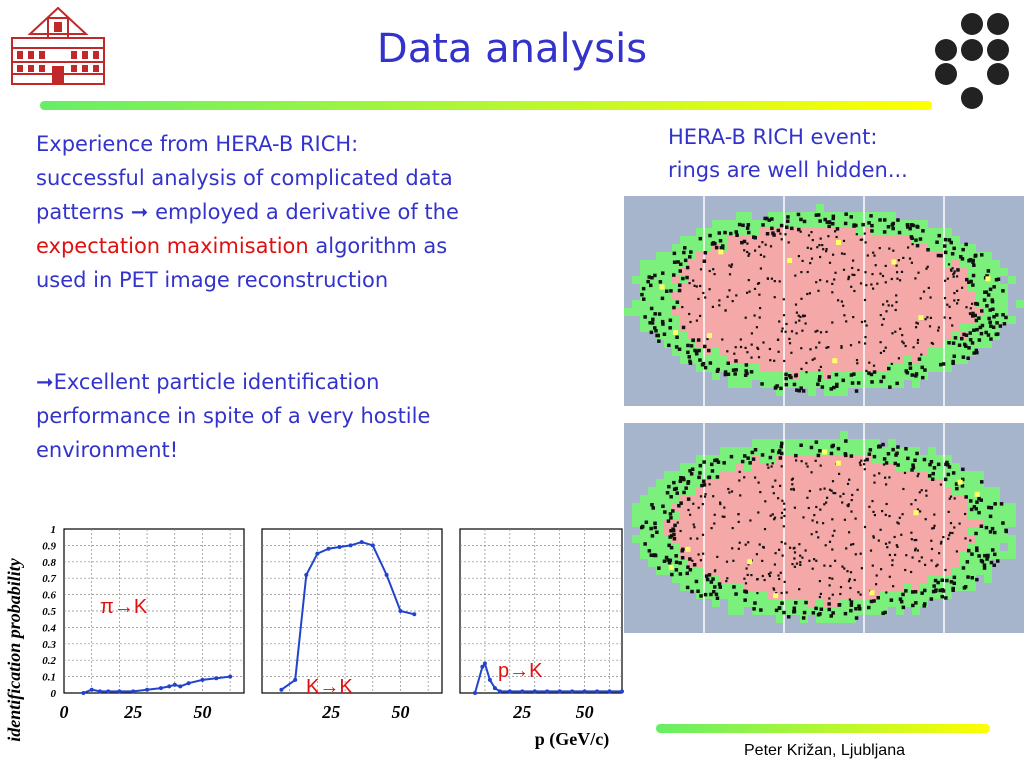  What do you see at coordinates (64, 712) in the screenshot?
I see `x-tick-label: 0` at bounding box center [64, 712].